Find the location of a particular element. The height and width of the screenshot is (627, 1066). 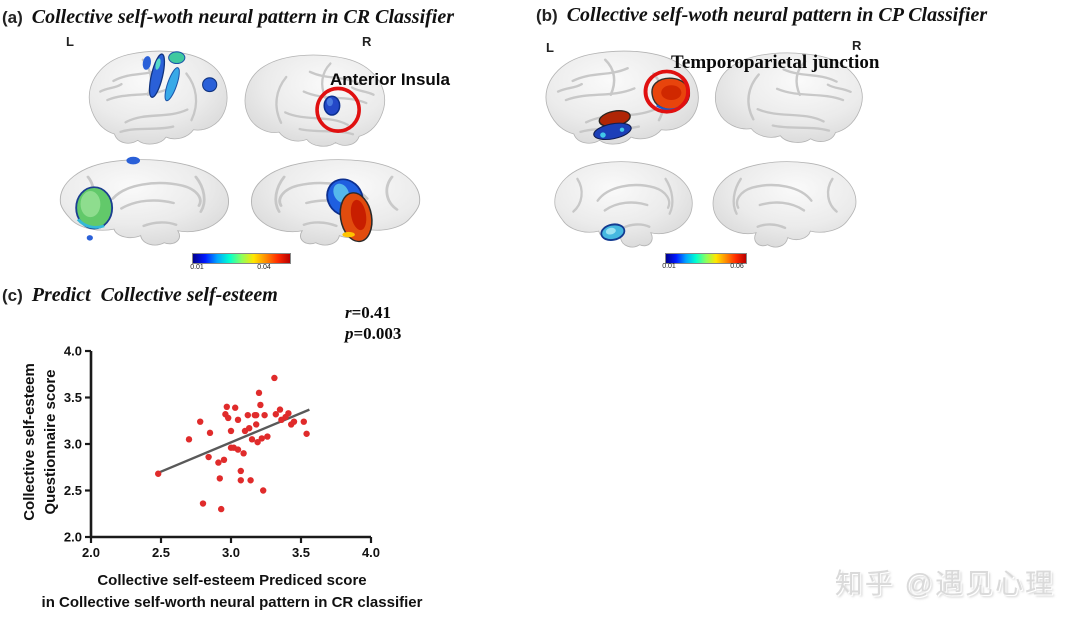

panel-b-left-hemisphere-label: L is located at coordinates (550, 47).